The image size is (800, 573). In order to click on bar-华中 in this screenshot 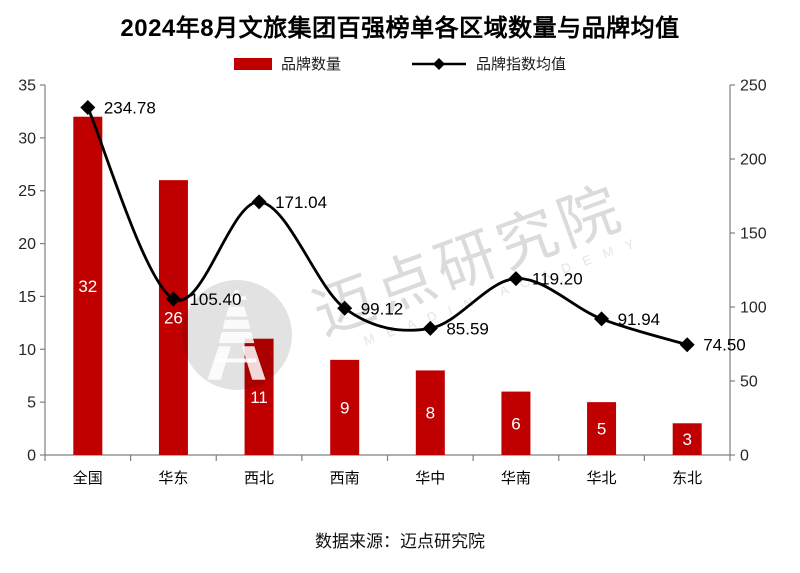, I will do `click(430, 412)`.